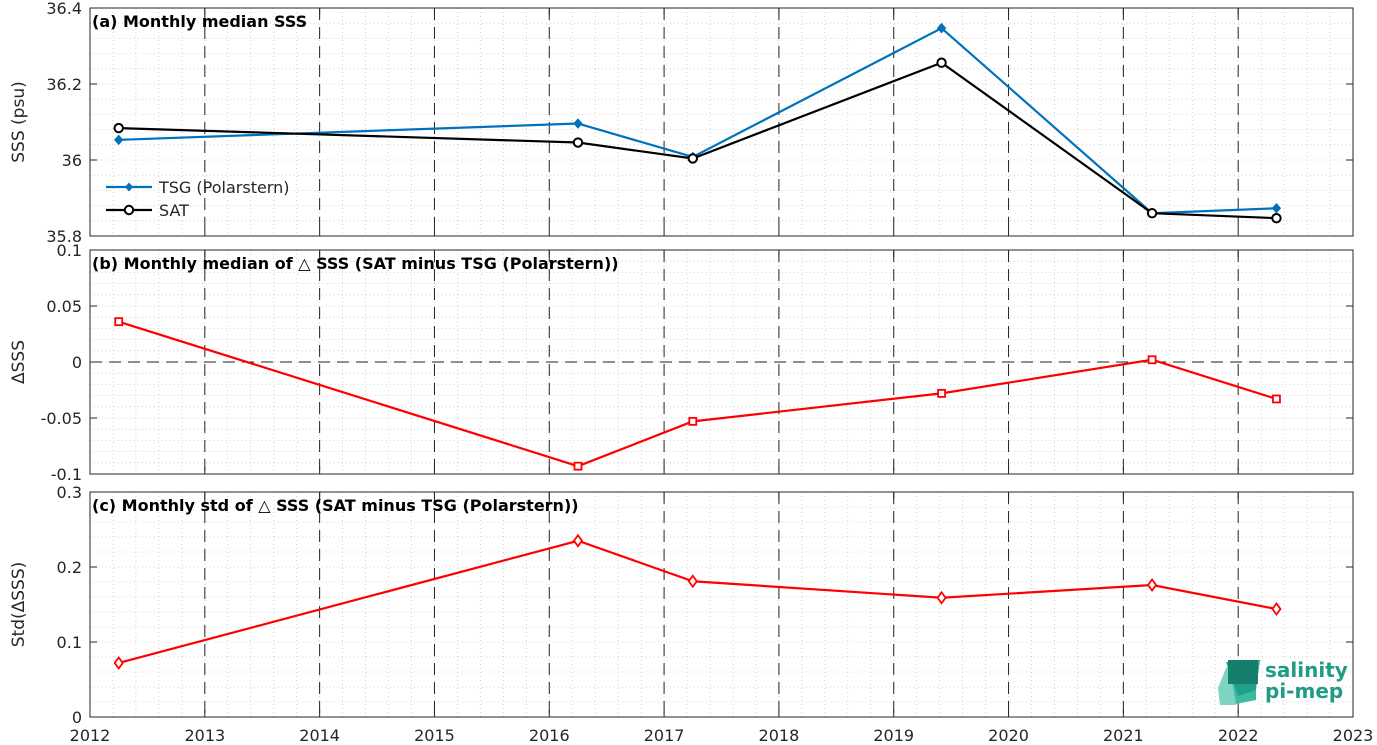 This screenshot has width=1377, height=745. I want to click on salinity-pi-mep-logo: salinity pi-mep, so click(1283, 681).